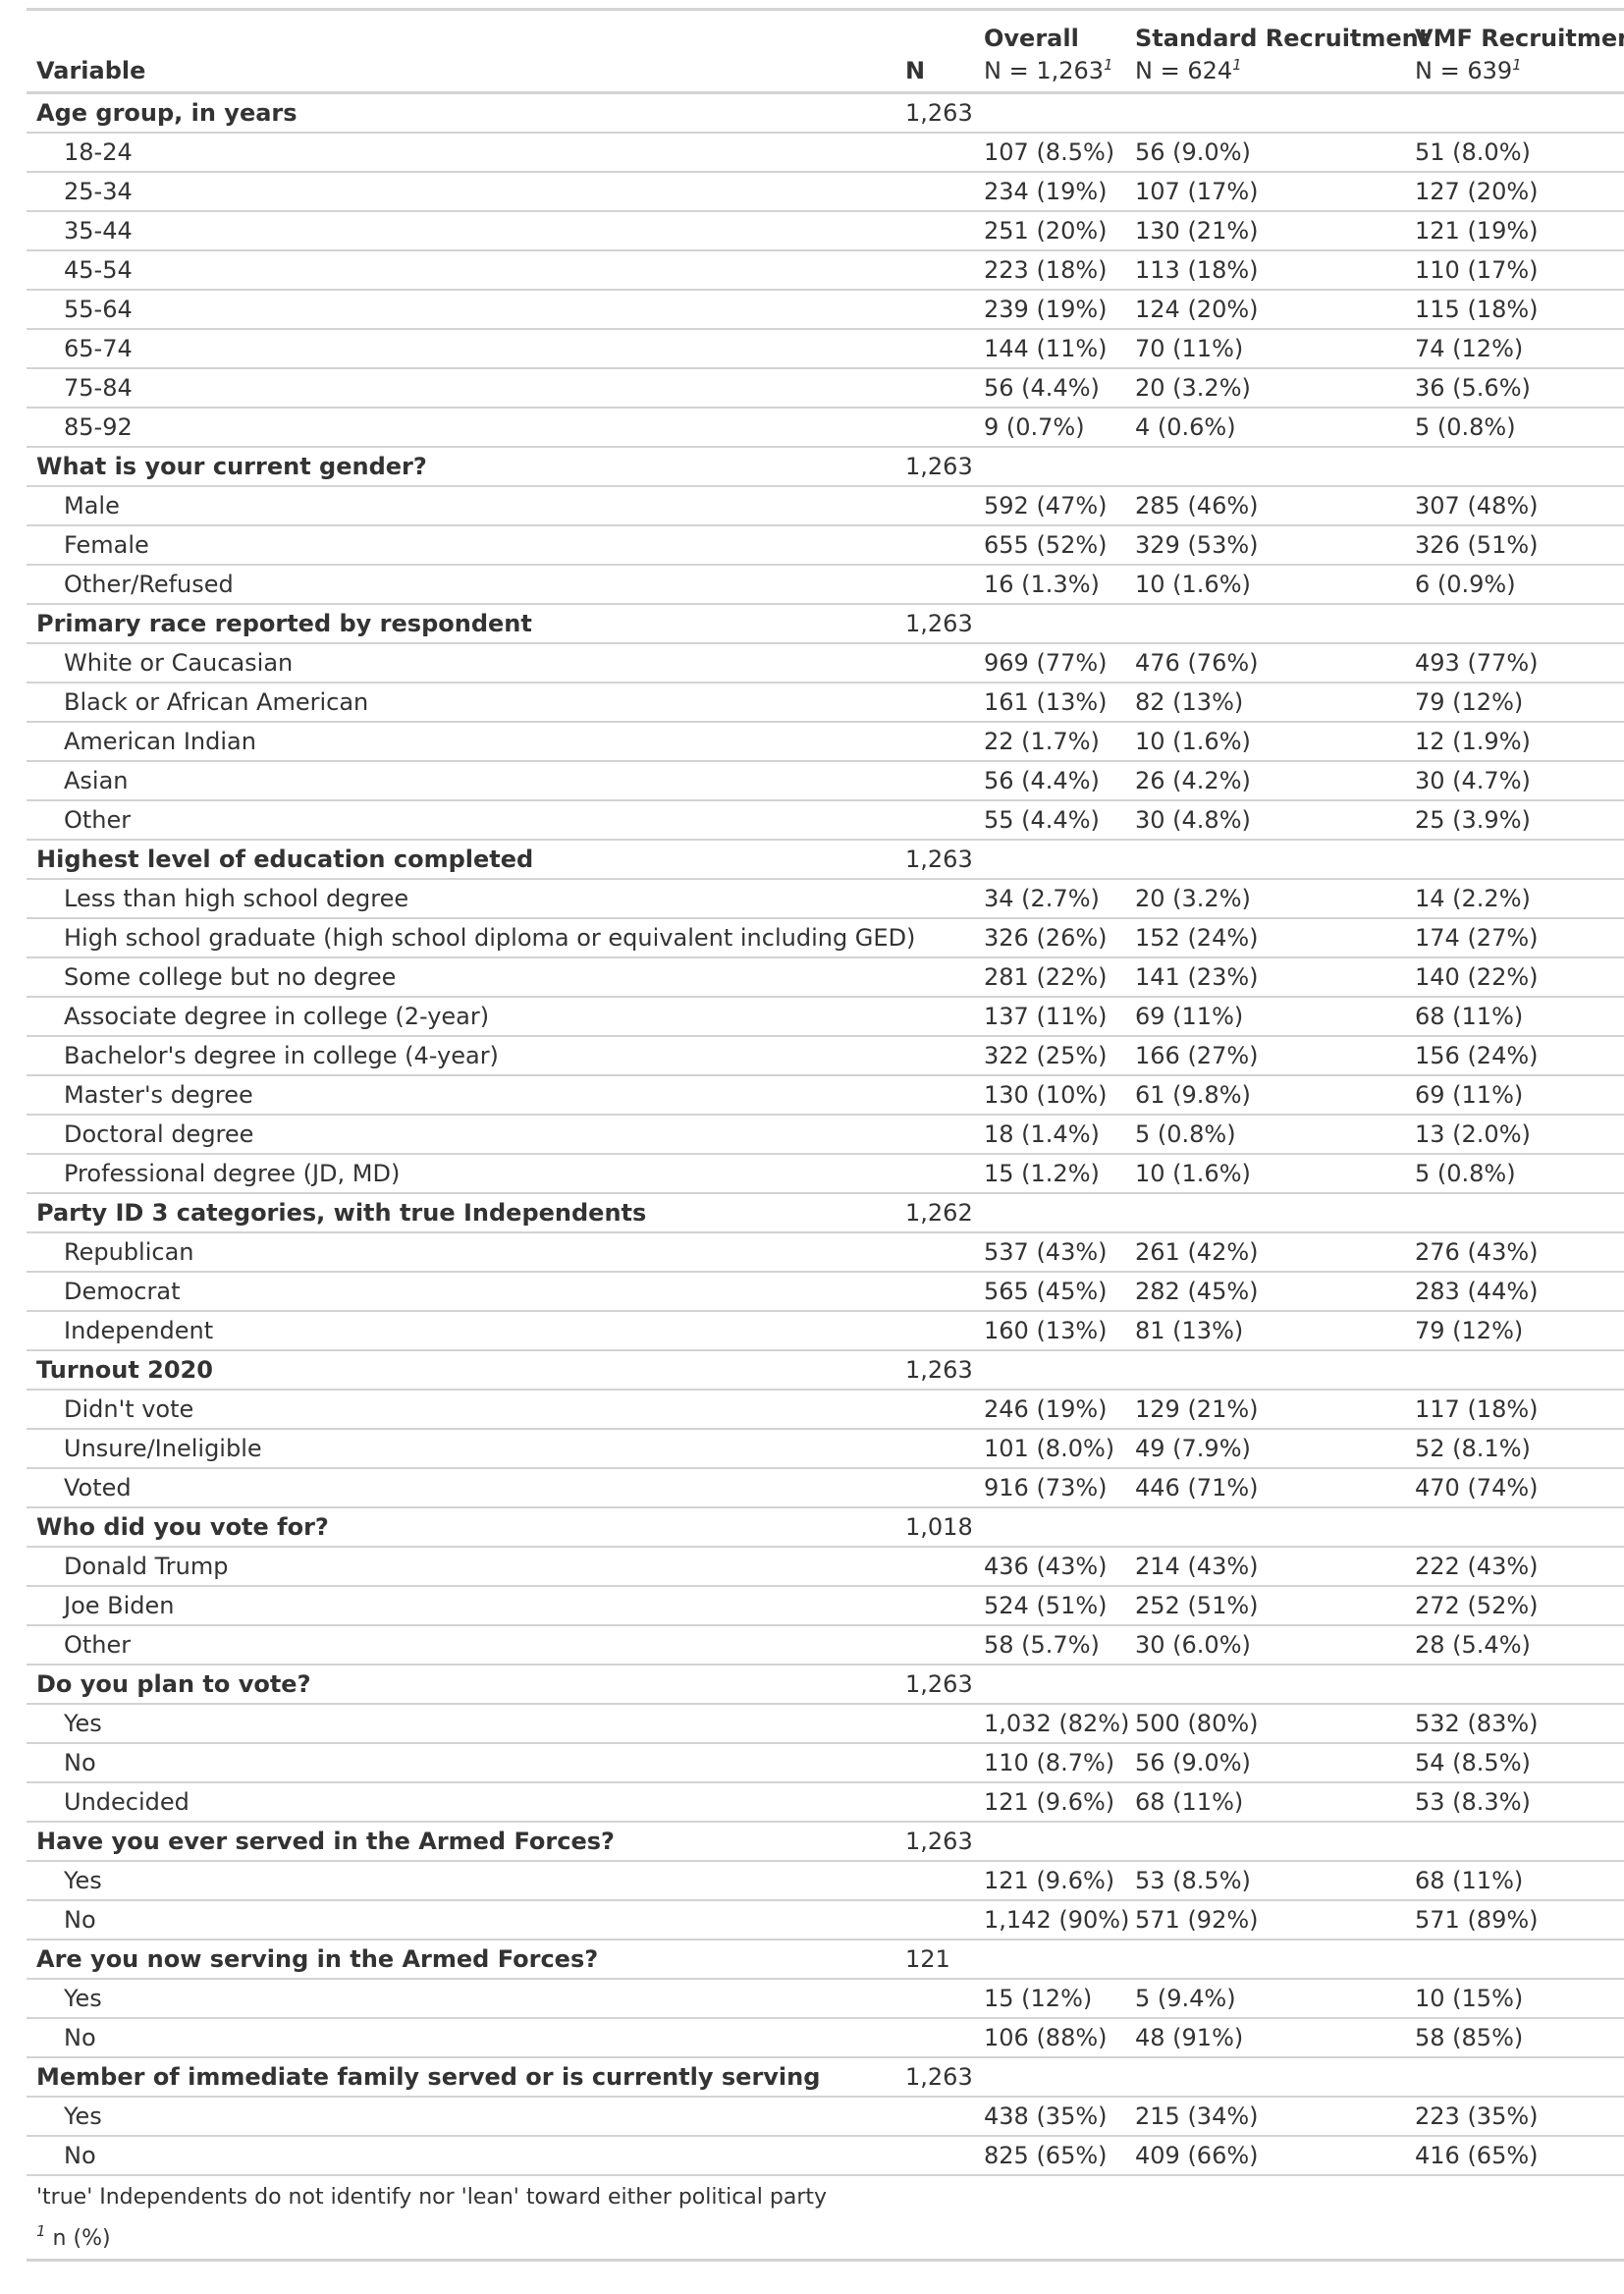 Image resolution: width=1624 pixels, height=2294 pixels. Describe the element at coordinates (461, 1056) in the screenshot. I see `level-label: Bachelor's degree in college (4-year)` at that location.